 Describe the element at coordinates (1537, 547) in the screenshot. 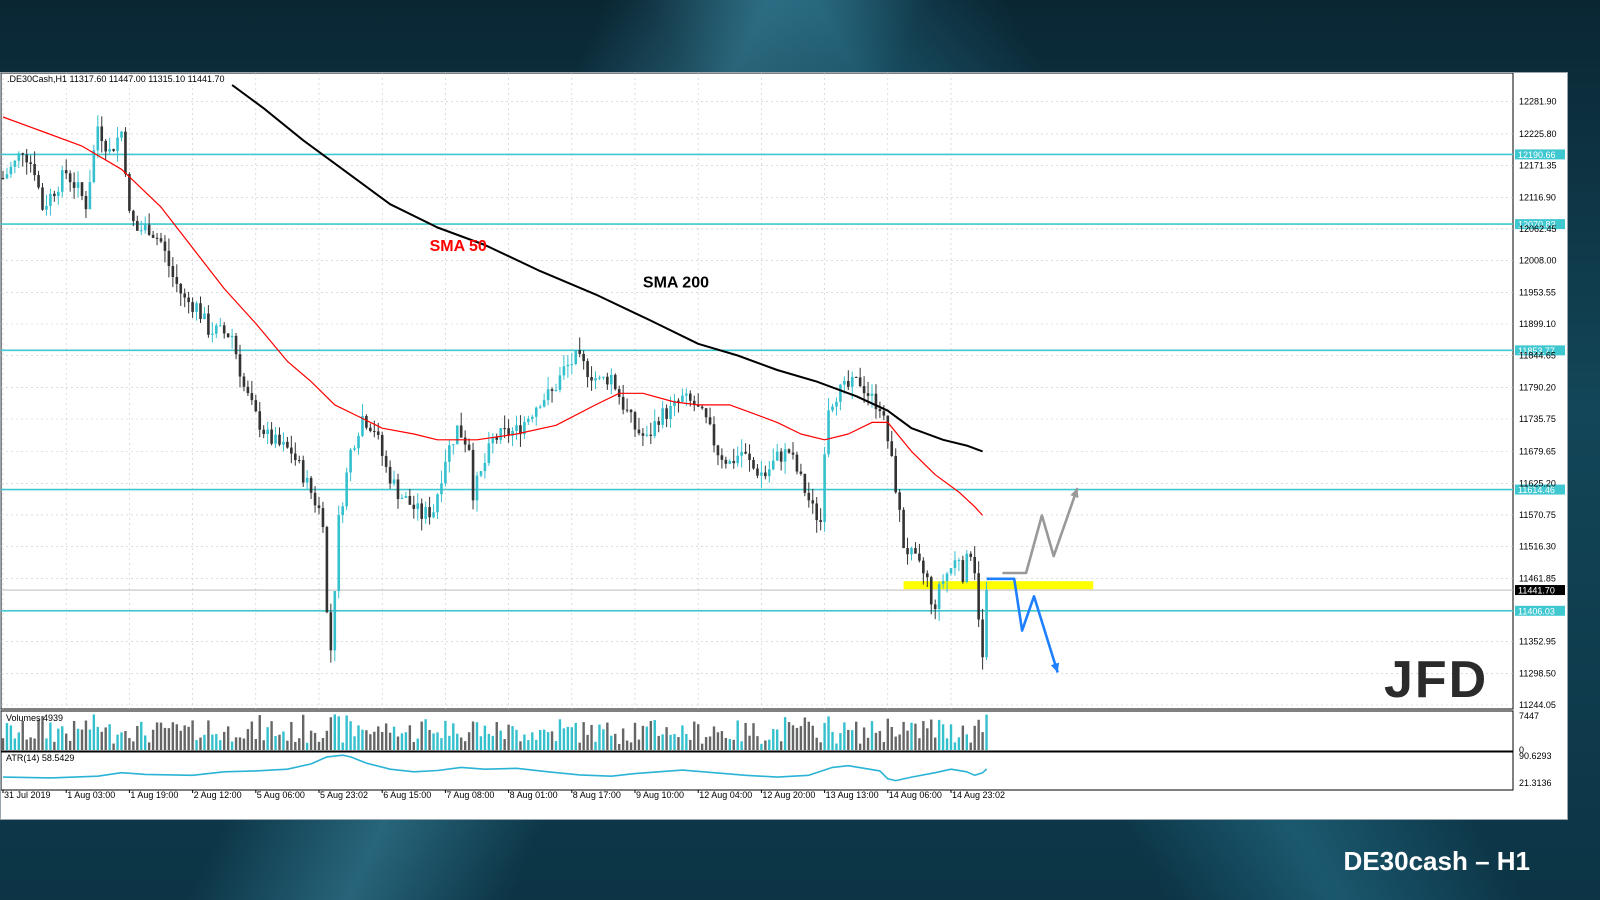

I see `price-tick-label: 11516.30` at that location.